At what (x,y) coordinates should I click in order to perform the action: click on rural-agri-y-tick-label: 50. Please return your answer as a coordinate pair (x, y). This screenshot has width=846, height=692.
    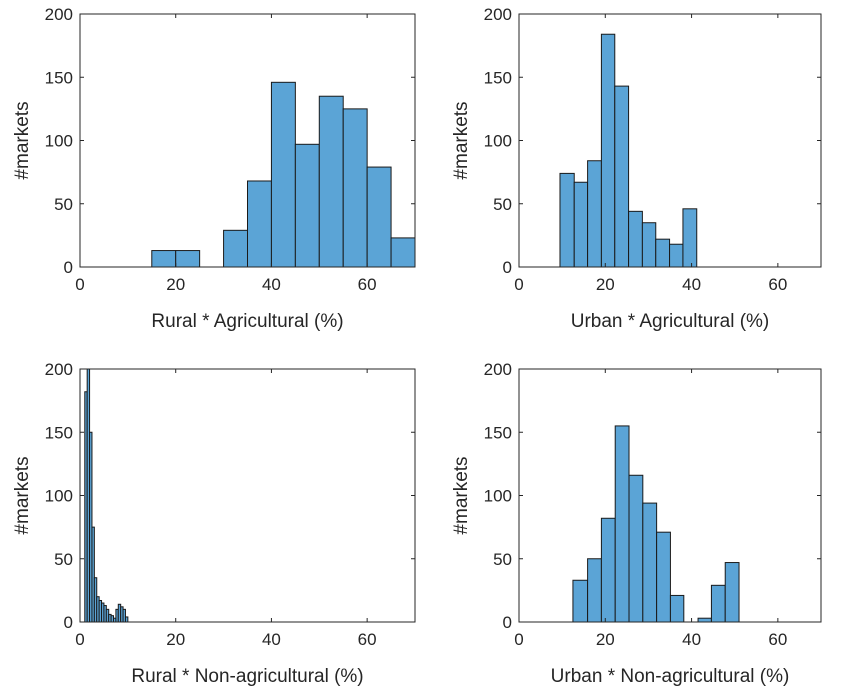
    Looking at the image, I should click on (63, 204).